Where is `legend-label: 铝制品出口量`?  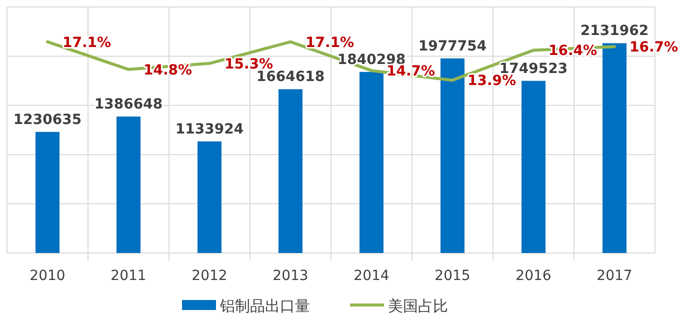
legend-label: 铝制品出口量 is located at coordinates (264, 306).